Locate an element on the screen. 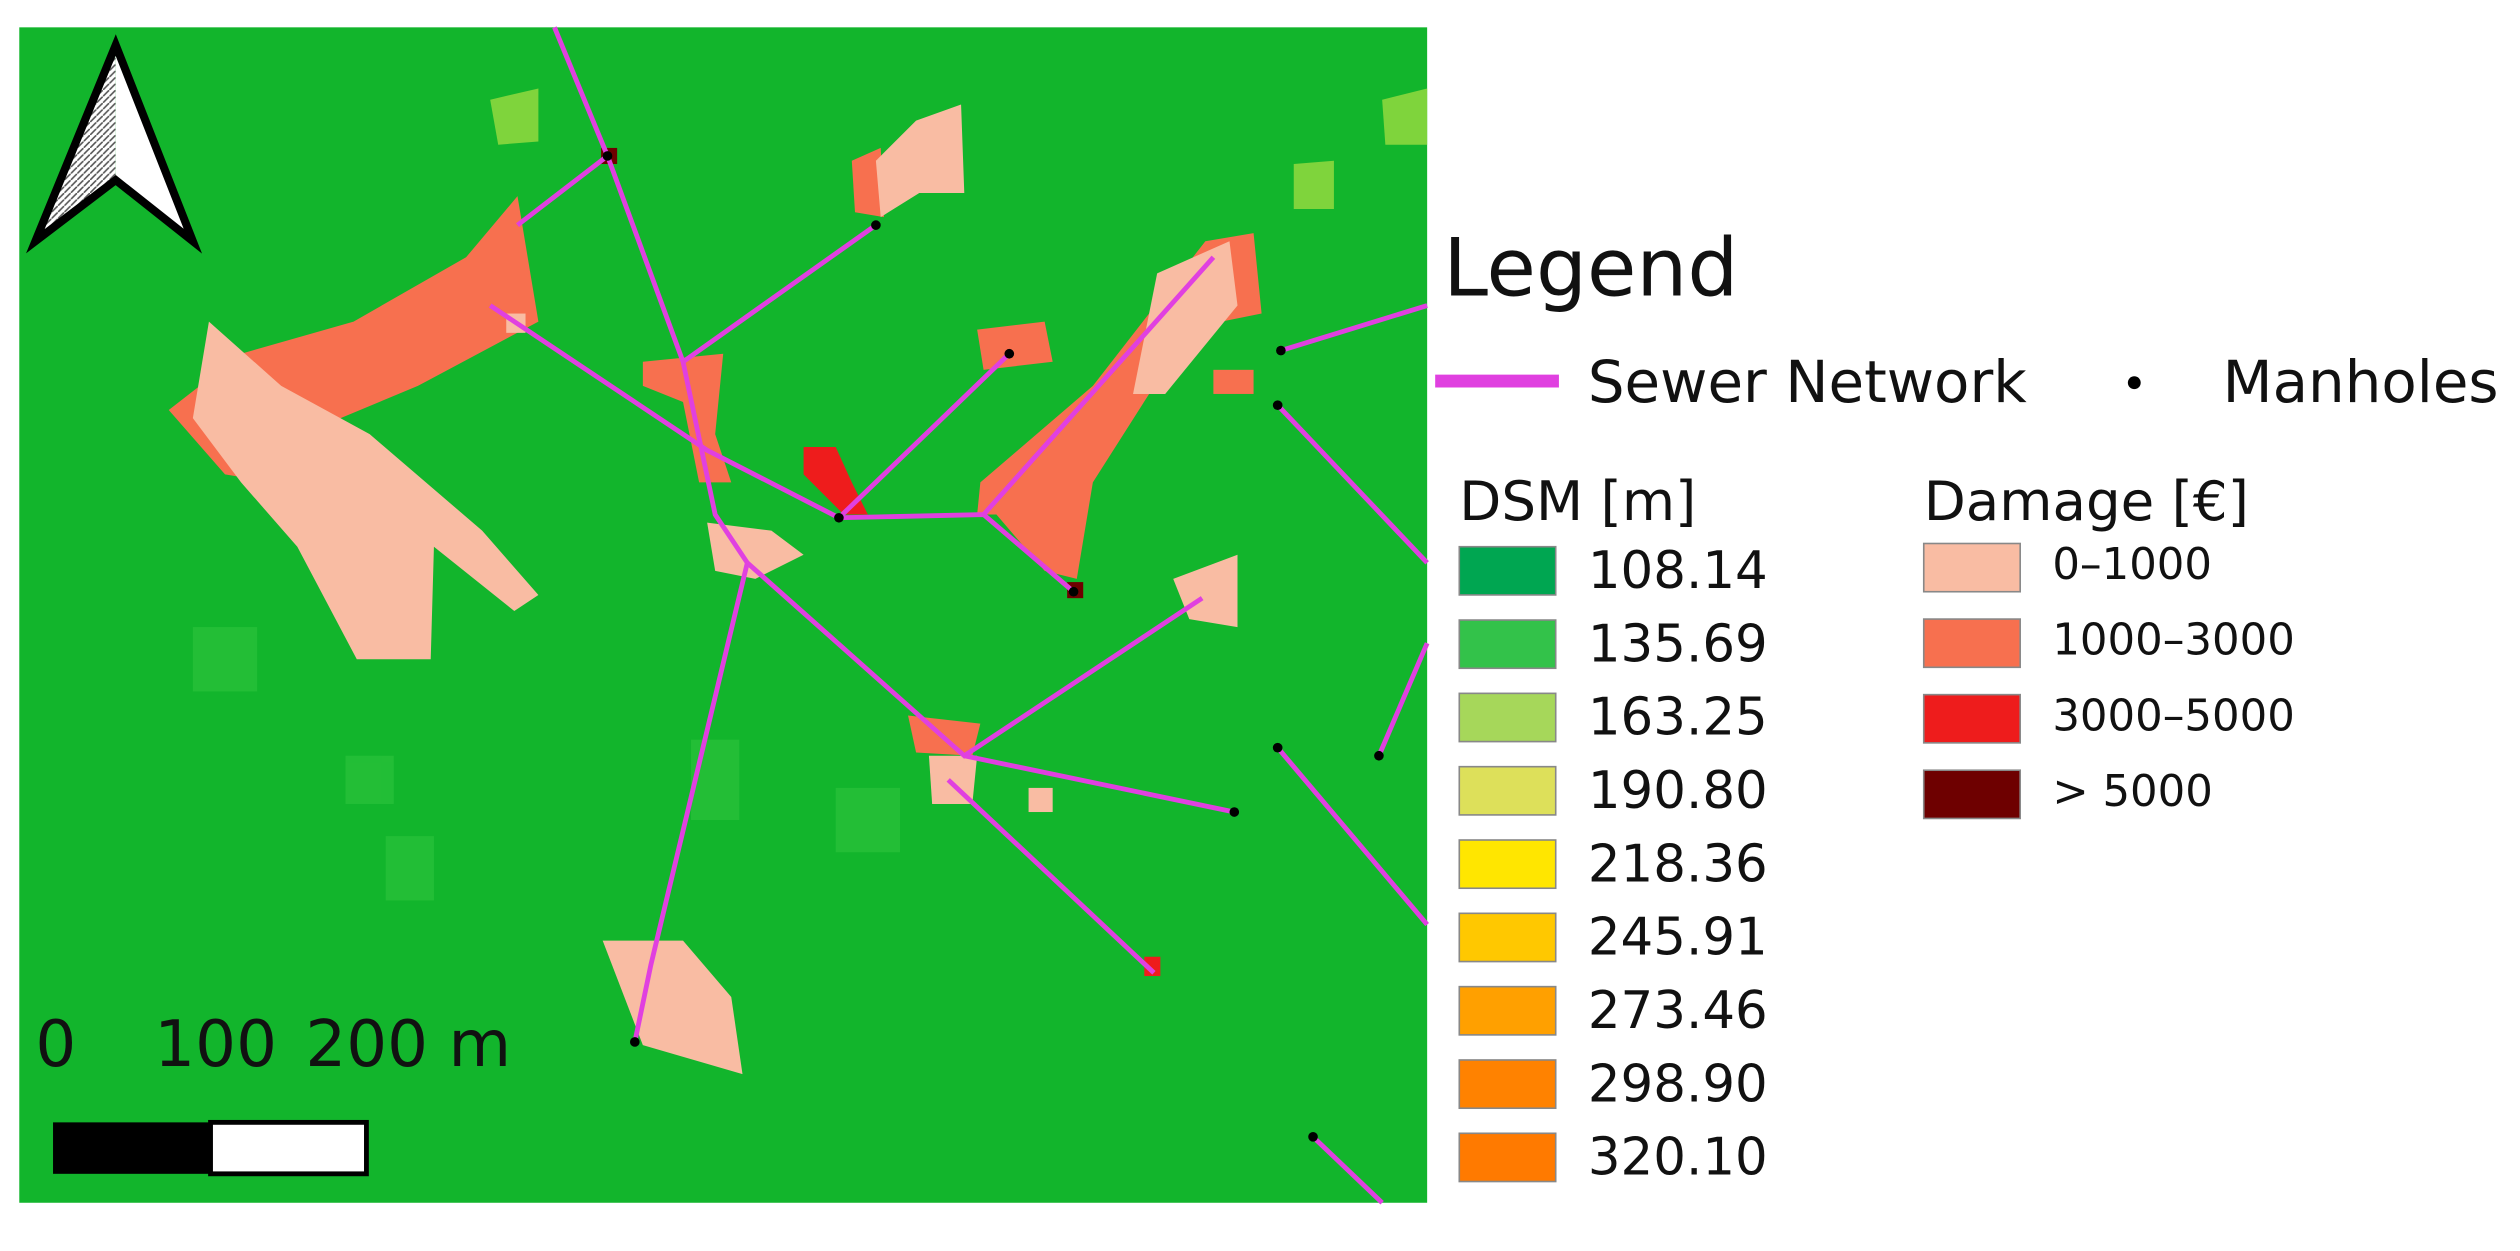 The height and width of the screenshot is (1251, 2520). scale-bar: 0 100 200 m is located at coordinates (273, 1092).